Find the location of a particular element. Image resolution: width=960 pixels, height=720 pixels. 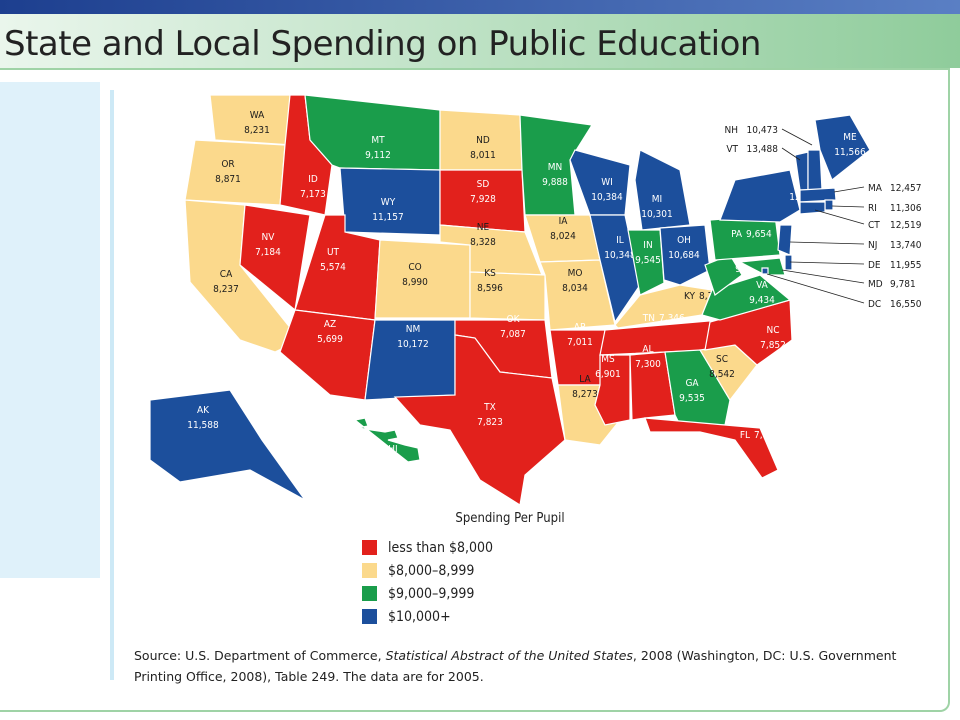

state-value: 11,157 is located at coordinates (387, 217).